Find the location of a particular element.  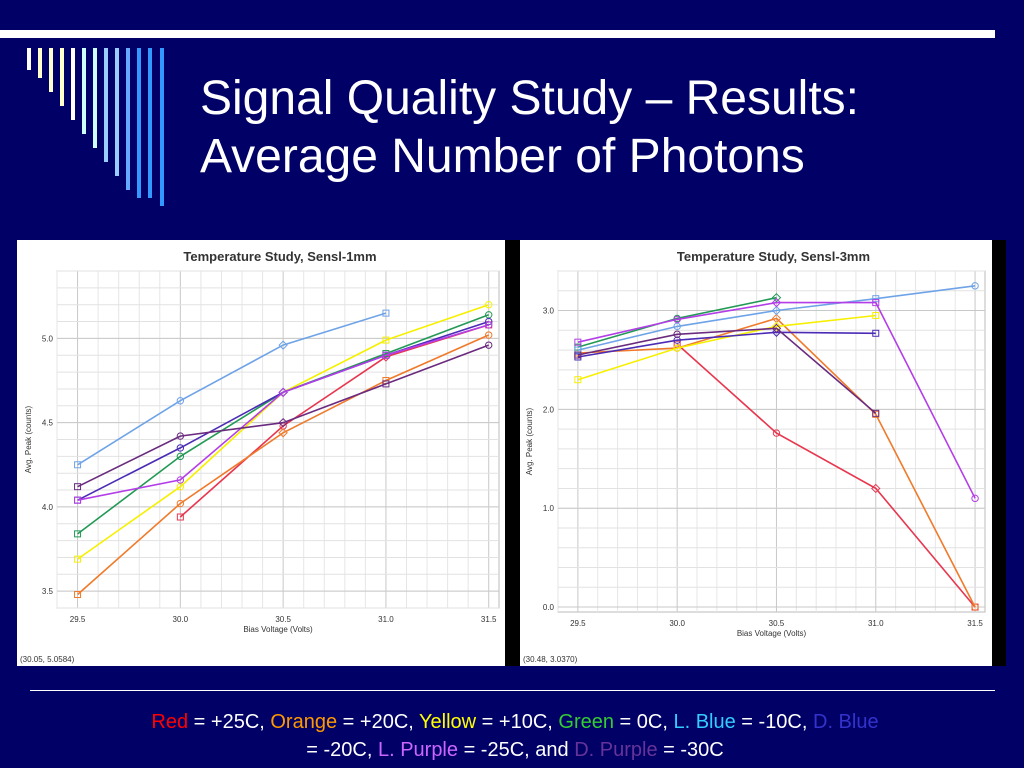

legend-red: Red is located at coordinates (170, 722).